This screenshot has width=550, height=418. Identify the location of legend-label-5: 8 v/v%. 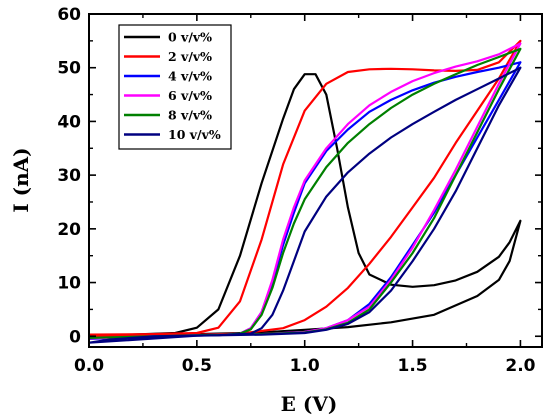
(190, 115).